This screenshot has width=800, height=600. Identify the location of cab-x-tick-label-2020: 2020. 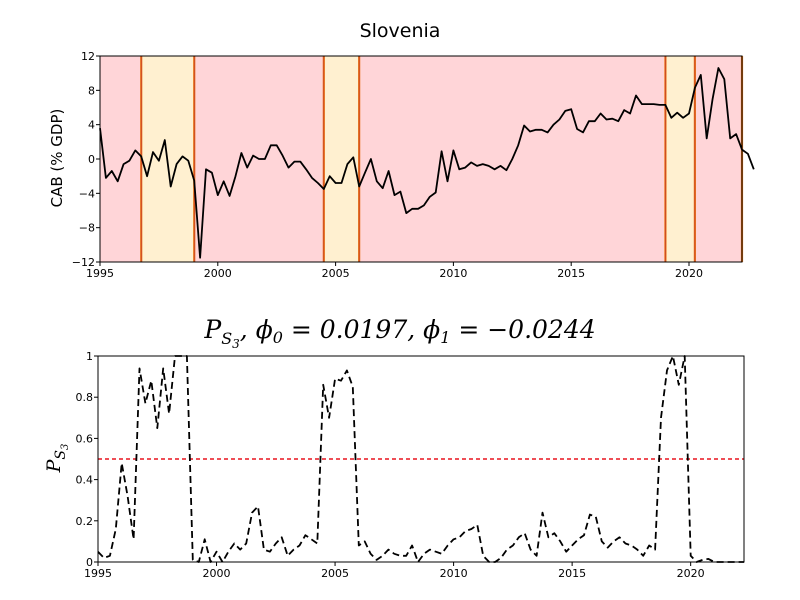
(689, 273).